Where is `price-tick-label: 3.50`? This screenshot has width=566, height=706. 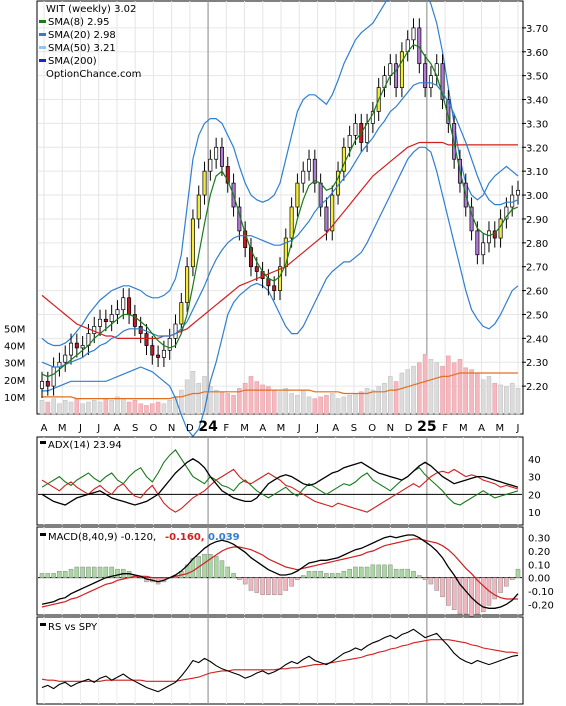 price-tick-label: 3.50 is located at coordinates (537, 77).